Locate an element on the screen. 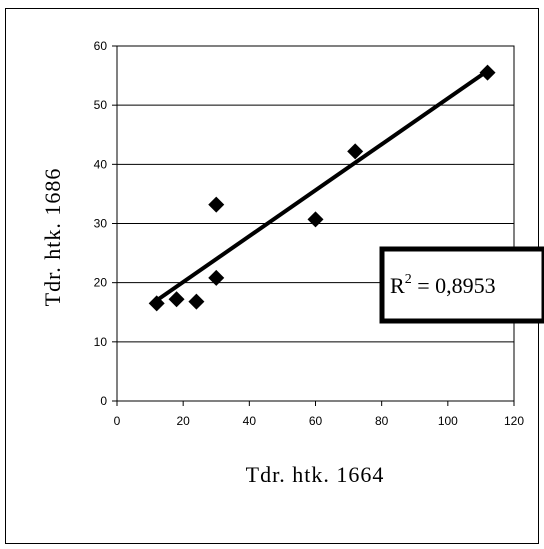 The width and height of the screenshot is (544, 549). x-axis-ticks: 0 20 40 60 80 100 120 is located at coordinates (319, 414).